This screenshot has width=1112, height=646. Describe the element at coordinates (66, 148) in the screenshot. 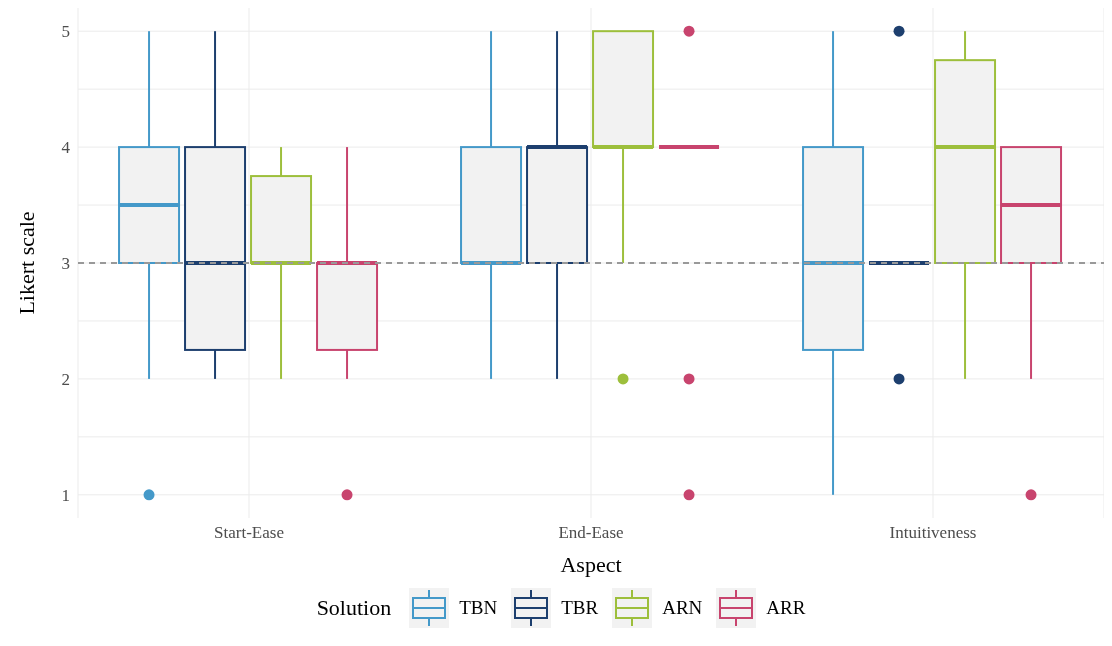

I see `y-tick-label: 4` at that location.